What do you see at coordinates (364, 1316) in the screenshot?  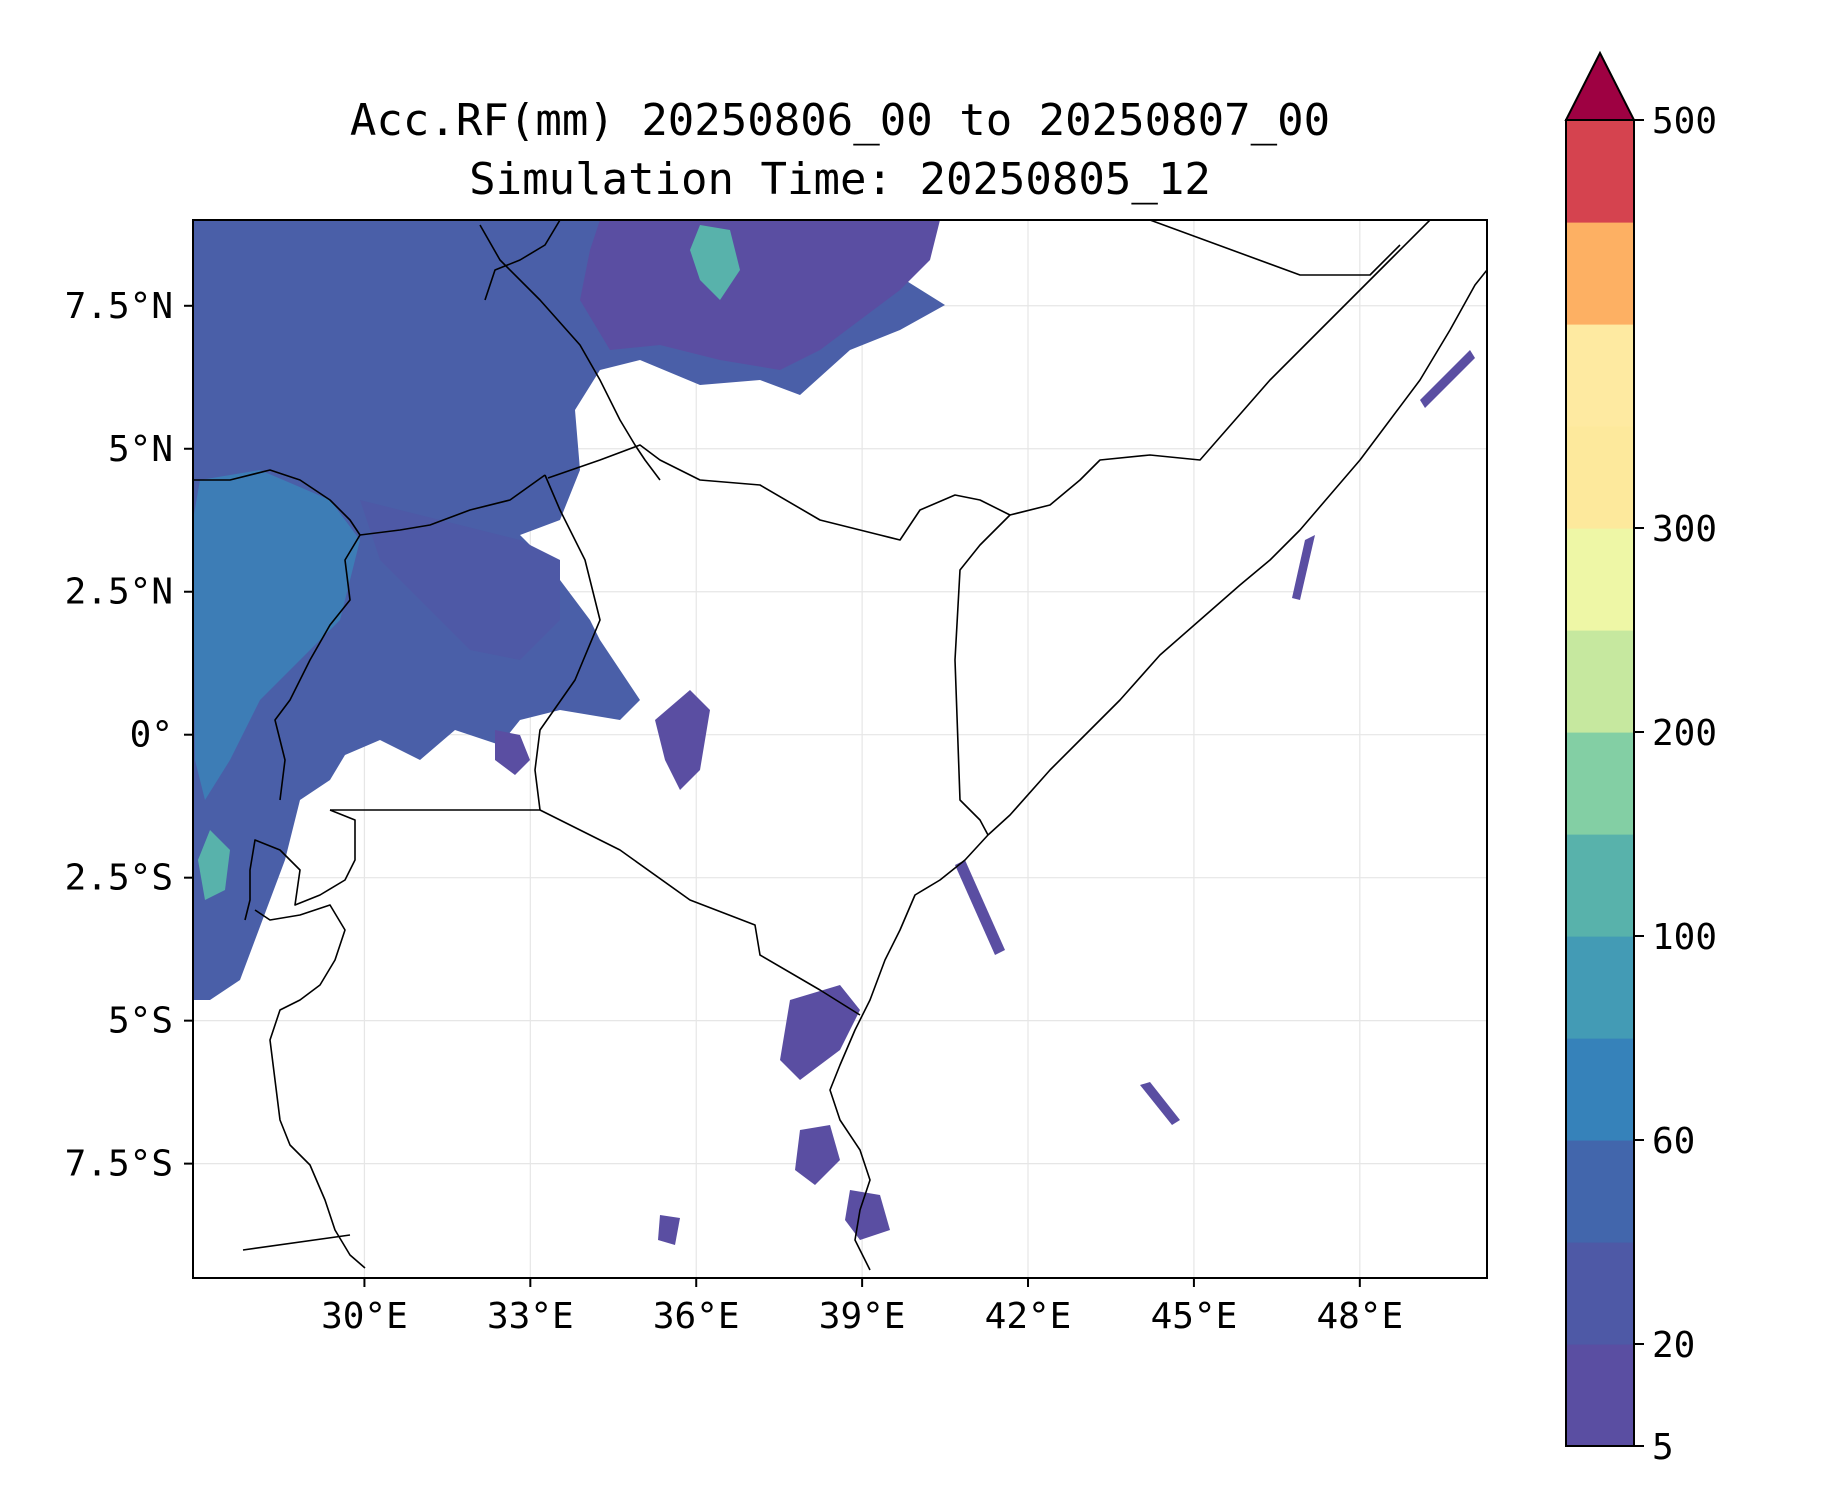 I see `x-tick-label-0: 30°E` at bounding box center [364, 1316].